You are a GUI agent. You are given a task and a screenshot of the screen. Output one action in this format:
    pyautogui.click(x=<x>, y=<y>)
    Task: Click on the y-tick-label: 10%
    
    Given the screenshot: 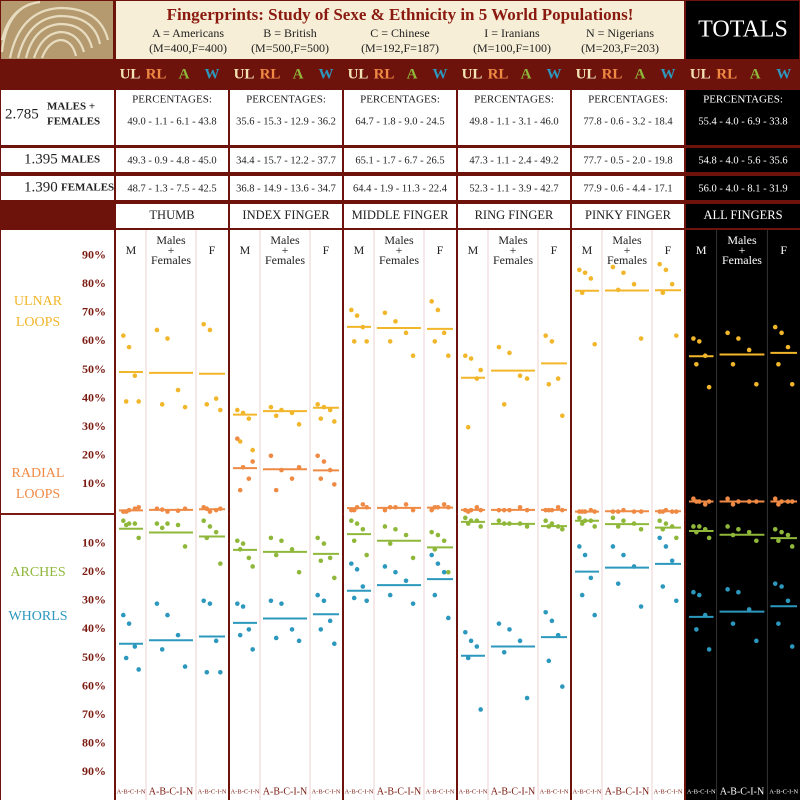 What is the action you would take?
    pyautogui.click(x=94, y=483)
    